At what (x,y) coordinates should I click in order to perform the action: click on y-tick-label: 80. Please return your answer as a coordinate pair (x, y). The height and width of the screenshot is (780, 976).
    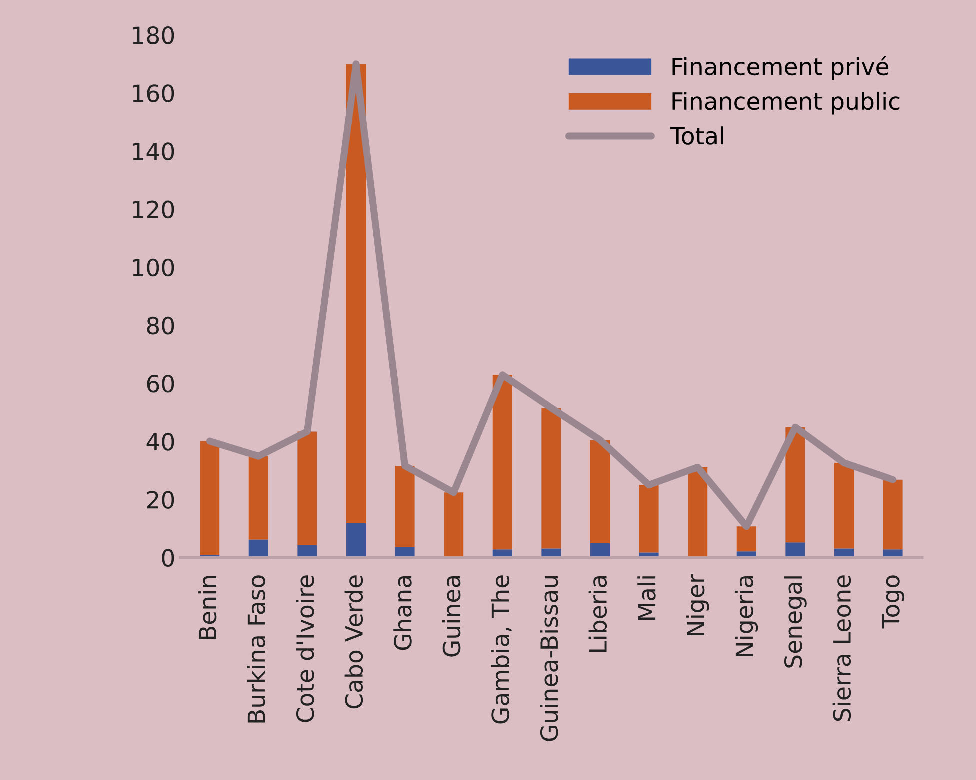
    Looking at the image, I should click on (160, 325).